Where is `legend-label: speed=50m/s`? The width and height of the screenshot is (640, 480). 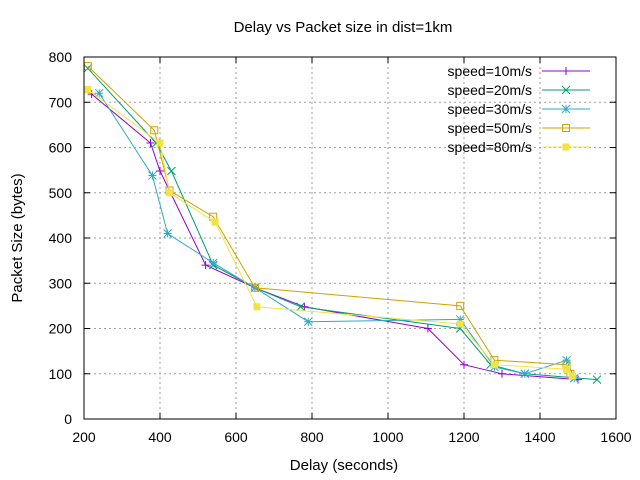 legend-label: speed=50m/s is located at coordinates (490, 128).